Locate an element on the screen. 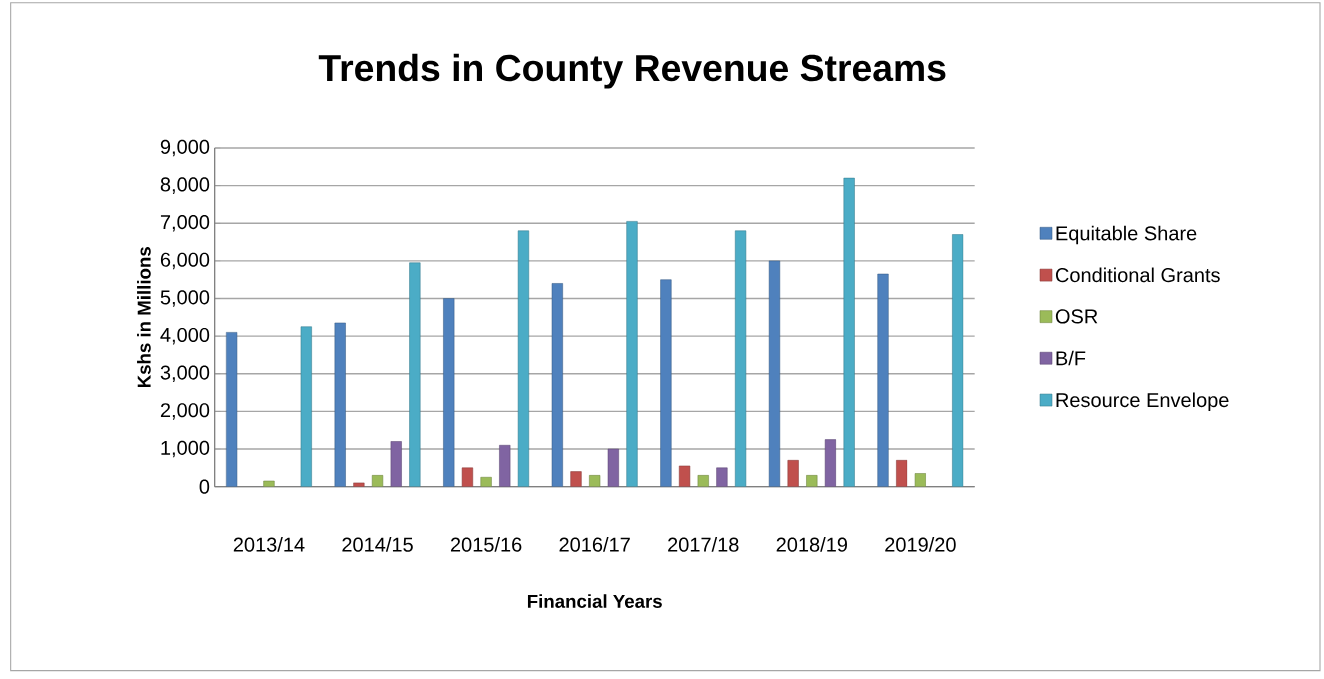 The image size is (1324, 679). y-axis-title: Kshs in Millions is located at coordinates (144, 317).